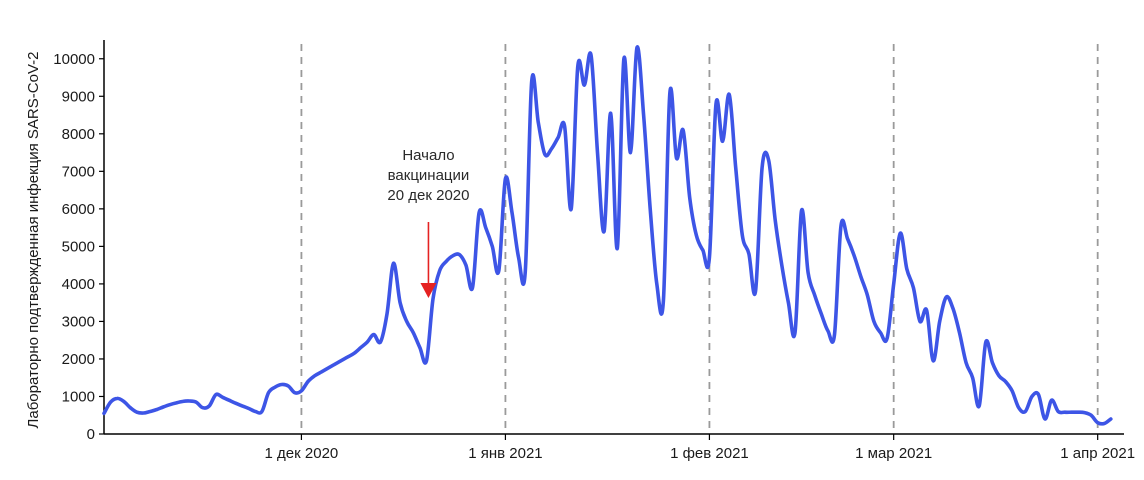 This screenshot has width=1144, height=480. Describe the element at coordinates (78, 134) in the screenshot. I see `y-tick-label: 8000` at that location.